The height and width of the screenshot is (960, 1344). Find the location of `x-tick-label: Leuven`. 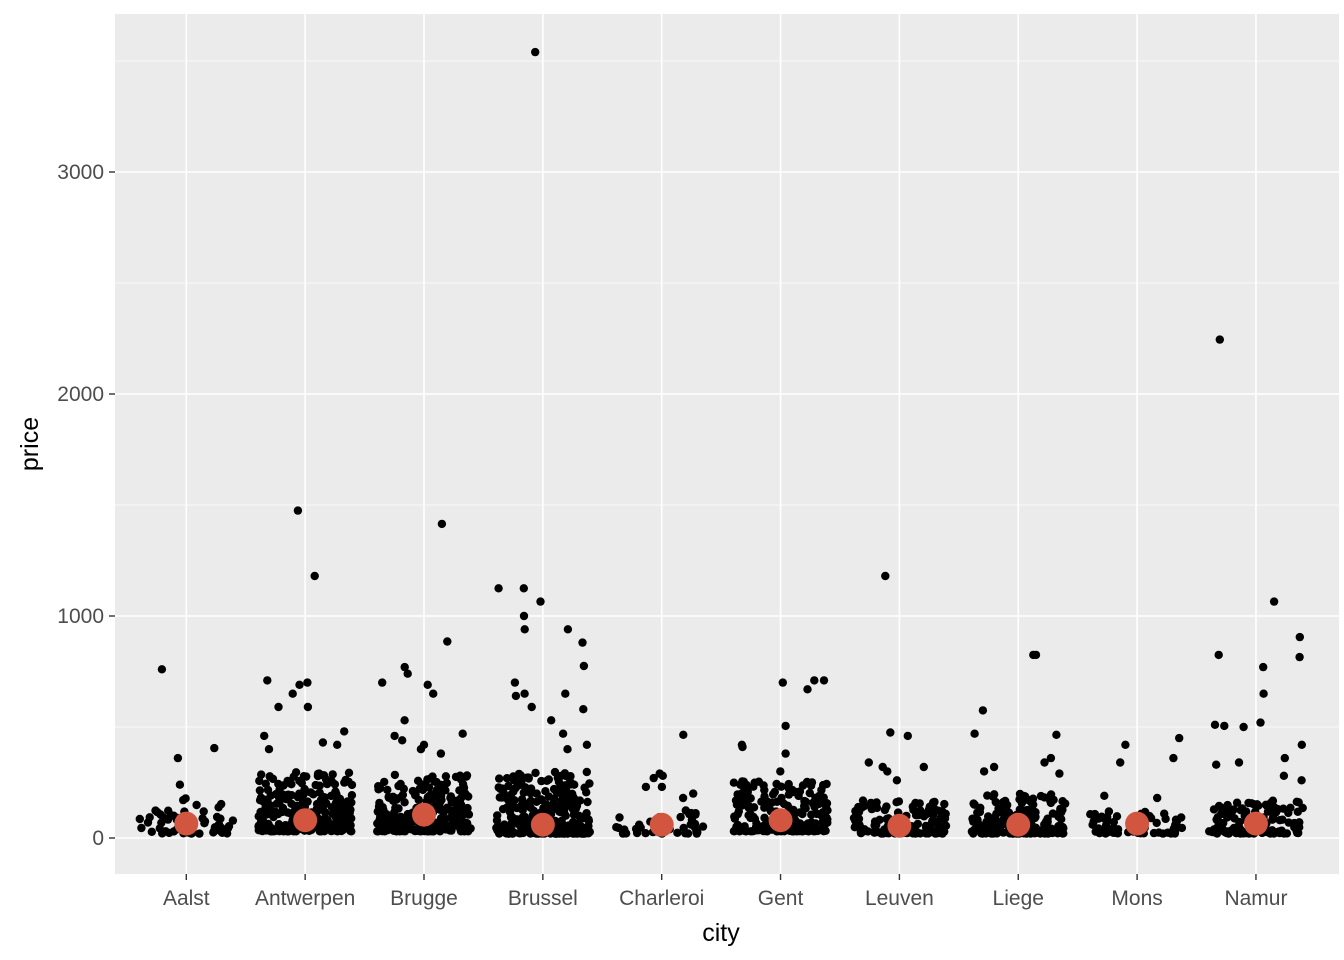

x-tick-label: Leuven is located at coordinates (899, 898).